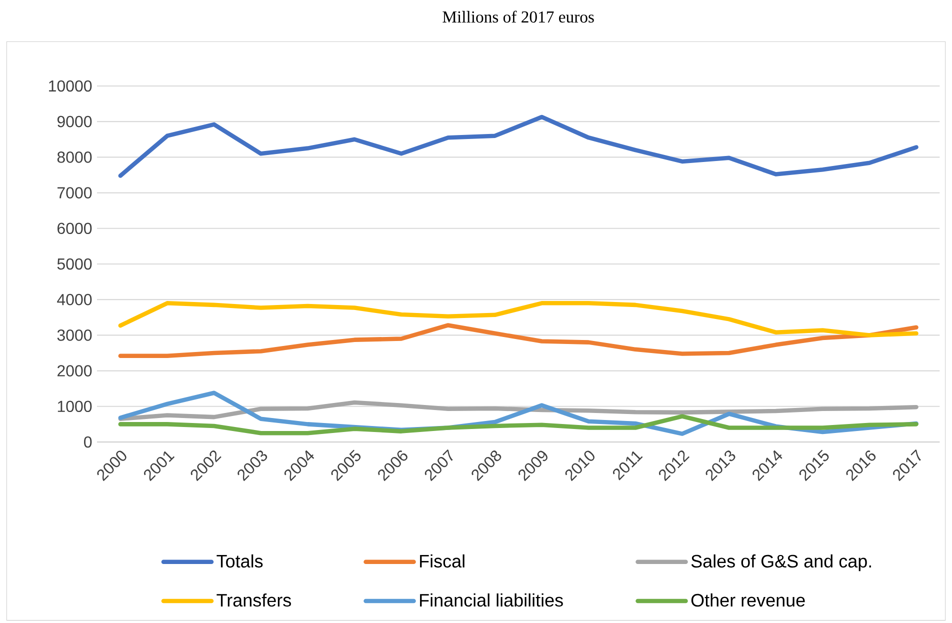  Describe the element at coordinates (75, 370) in the screenshot. I see `y-tick-label: 2000` at that location.